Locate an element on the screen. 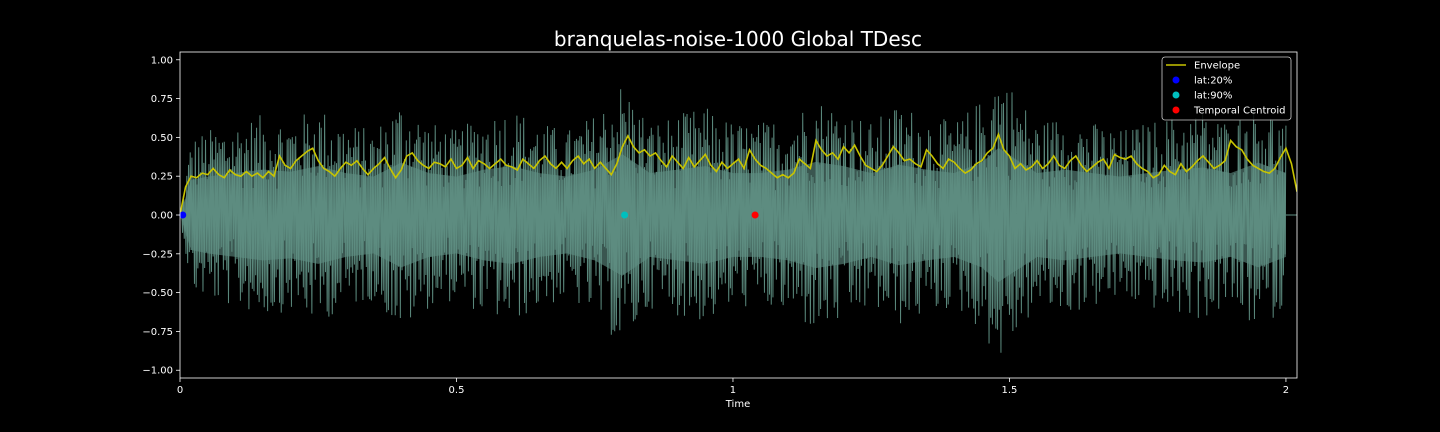  legend: Envelope lat:20% lat:90% Temporal Centroid is located at coordinates (1226, 88).